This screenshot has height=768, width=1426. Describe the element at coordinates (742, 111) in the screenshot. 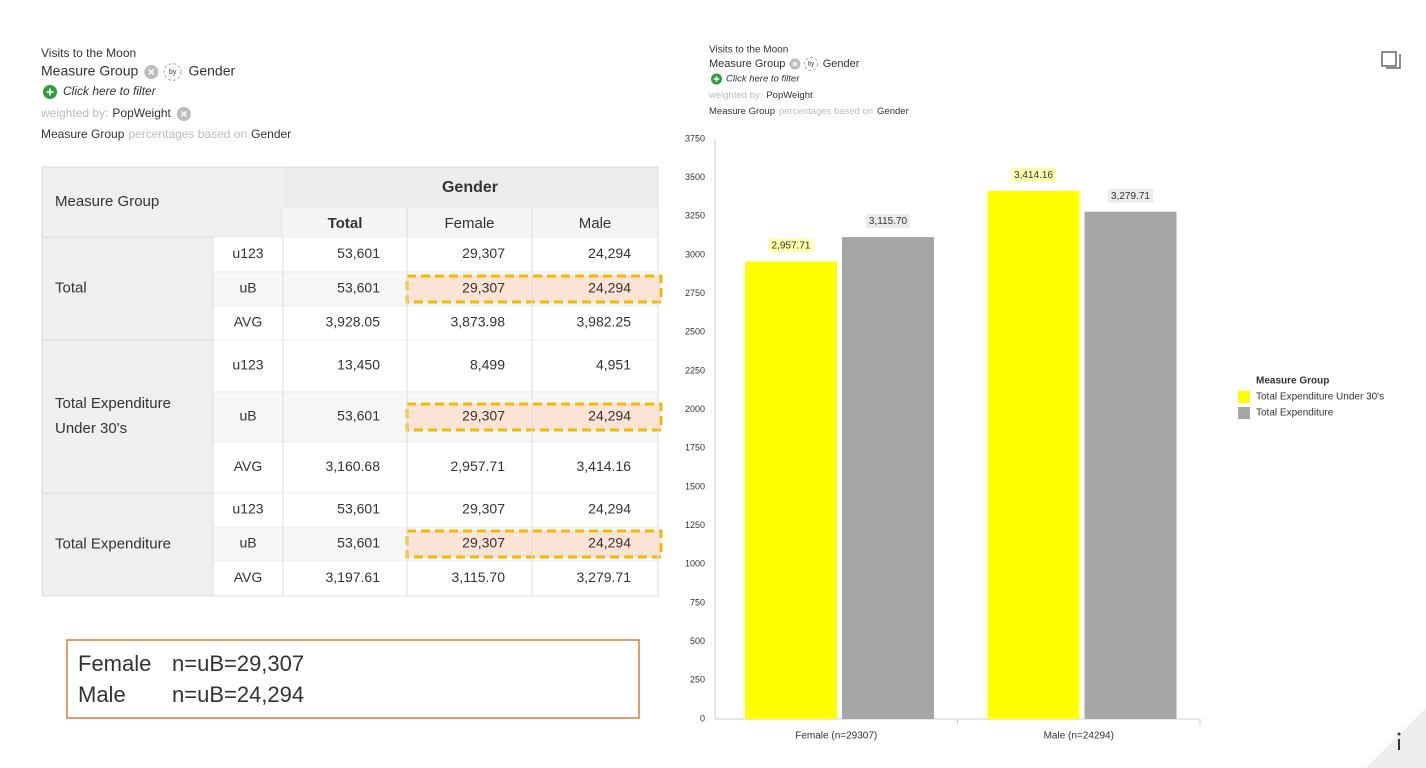

I see `pct-row: Measure Group` at that location.